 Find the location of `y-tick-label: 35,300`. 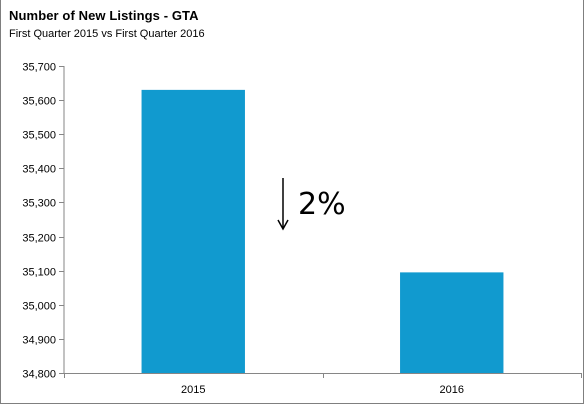

y-tick-label: 35,300 is located at coordinates (39, 204).